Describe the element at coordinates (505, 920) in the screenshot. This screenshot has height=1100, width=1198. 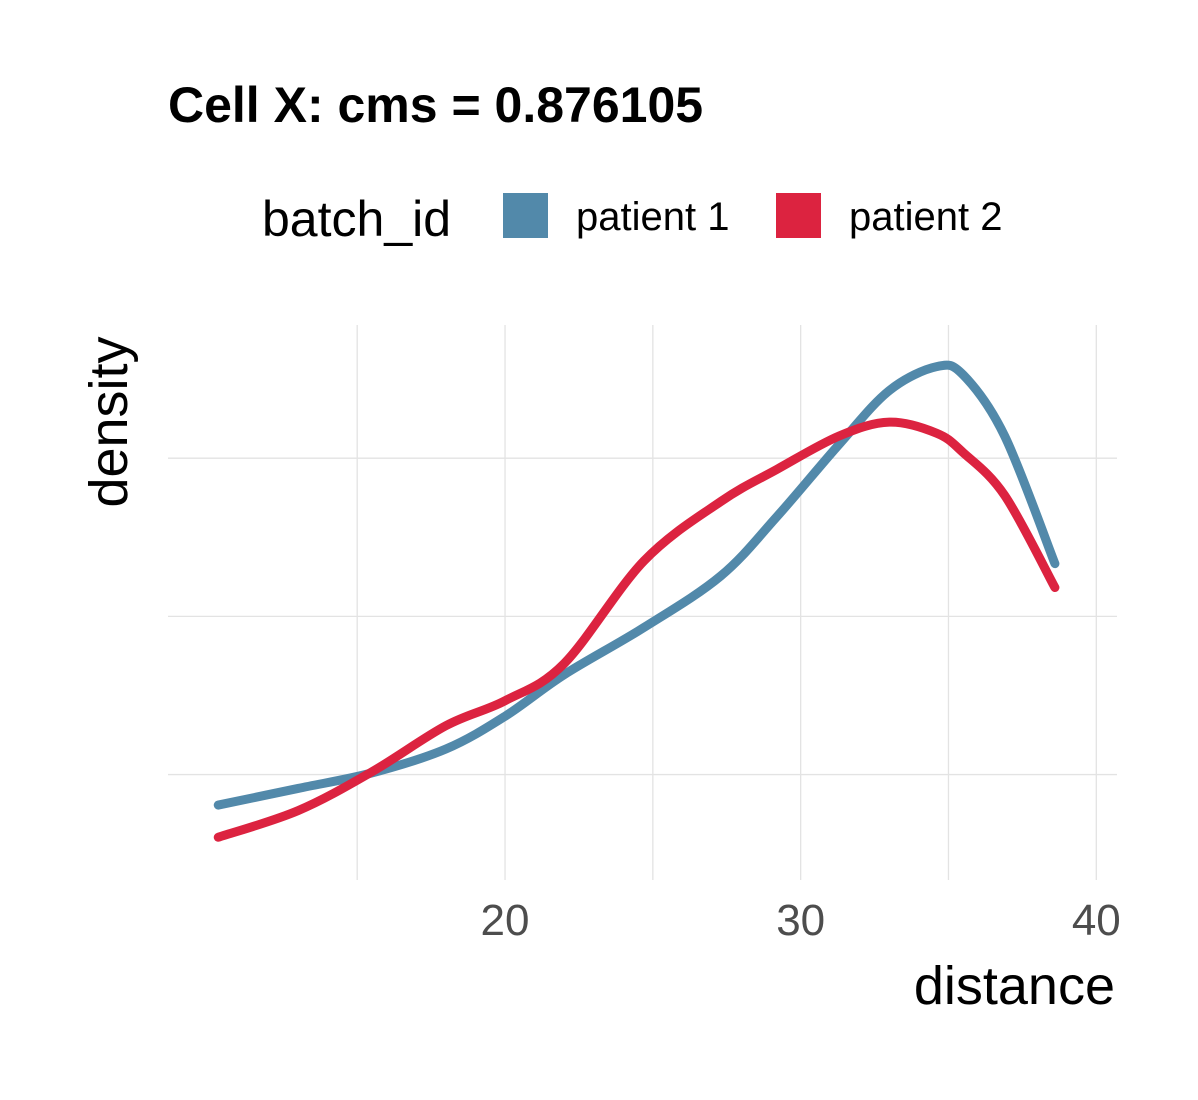
I see `x-tick-label: 20` at that location.